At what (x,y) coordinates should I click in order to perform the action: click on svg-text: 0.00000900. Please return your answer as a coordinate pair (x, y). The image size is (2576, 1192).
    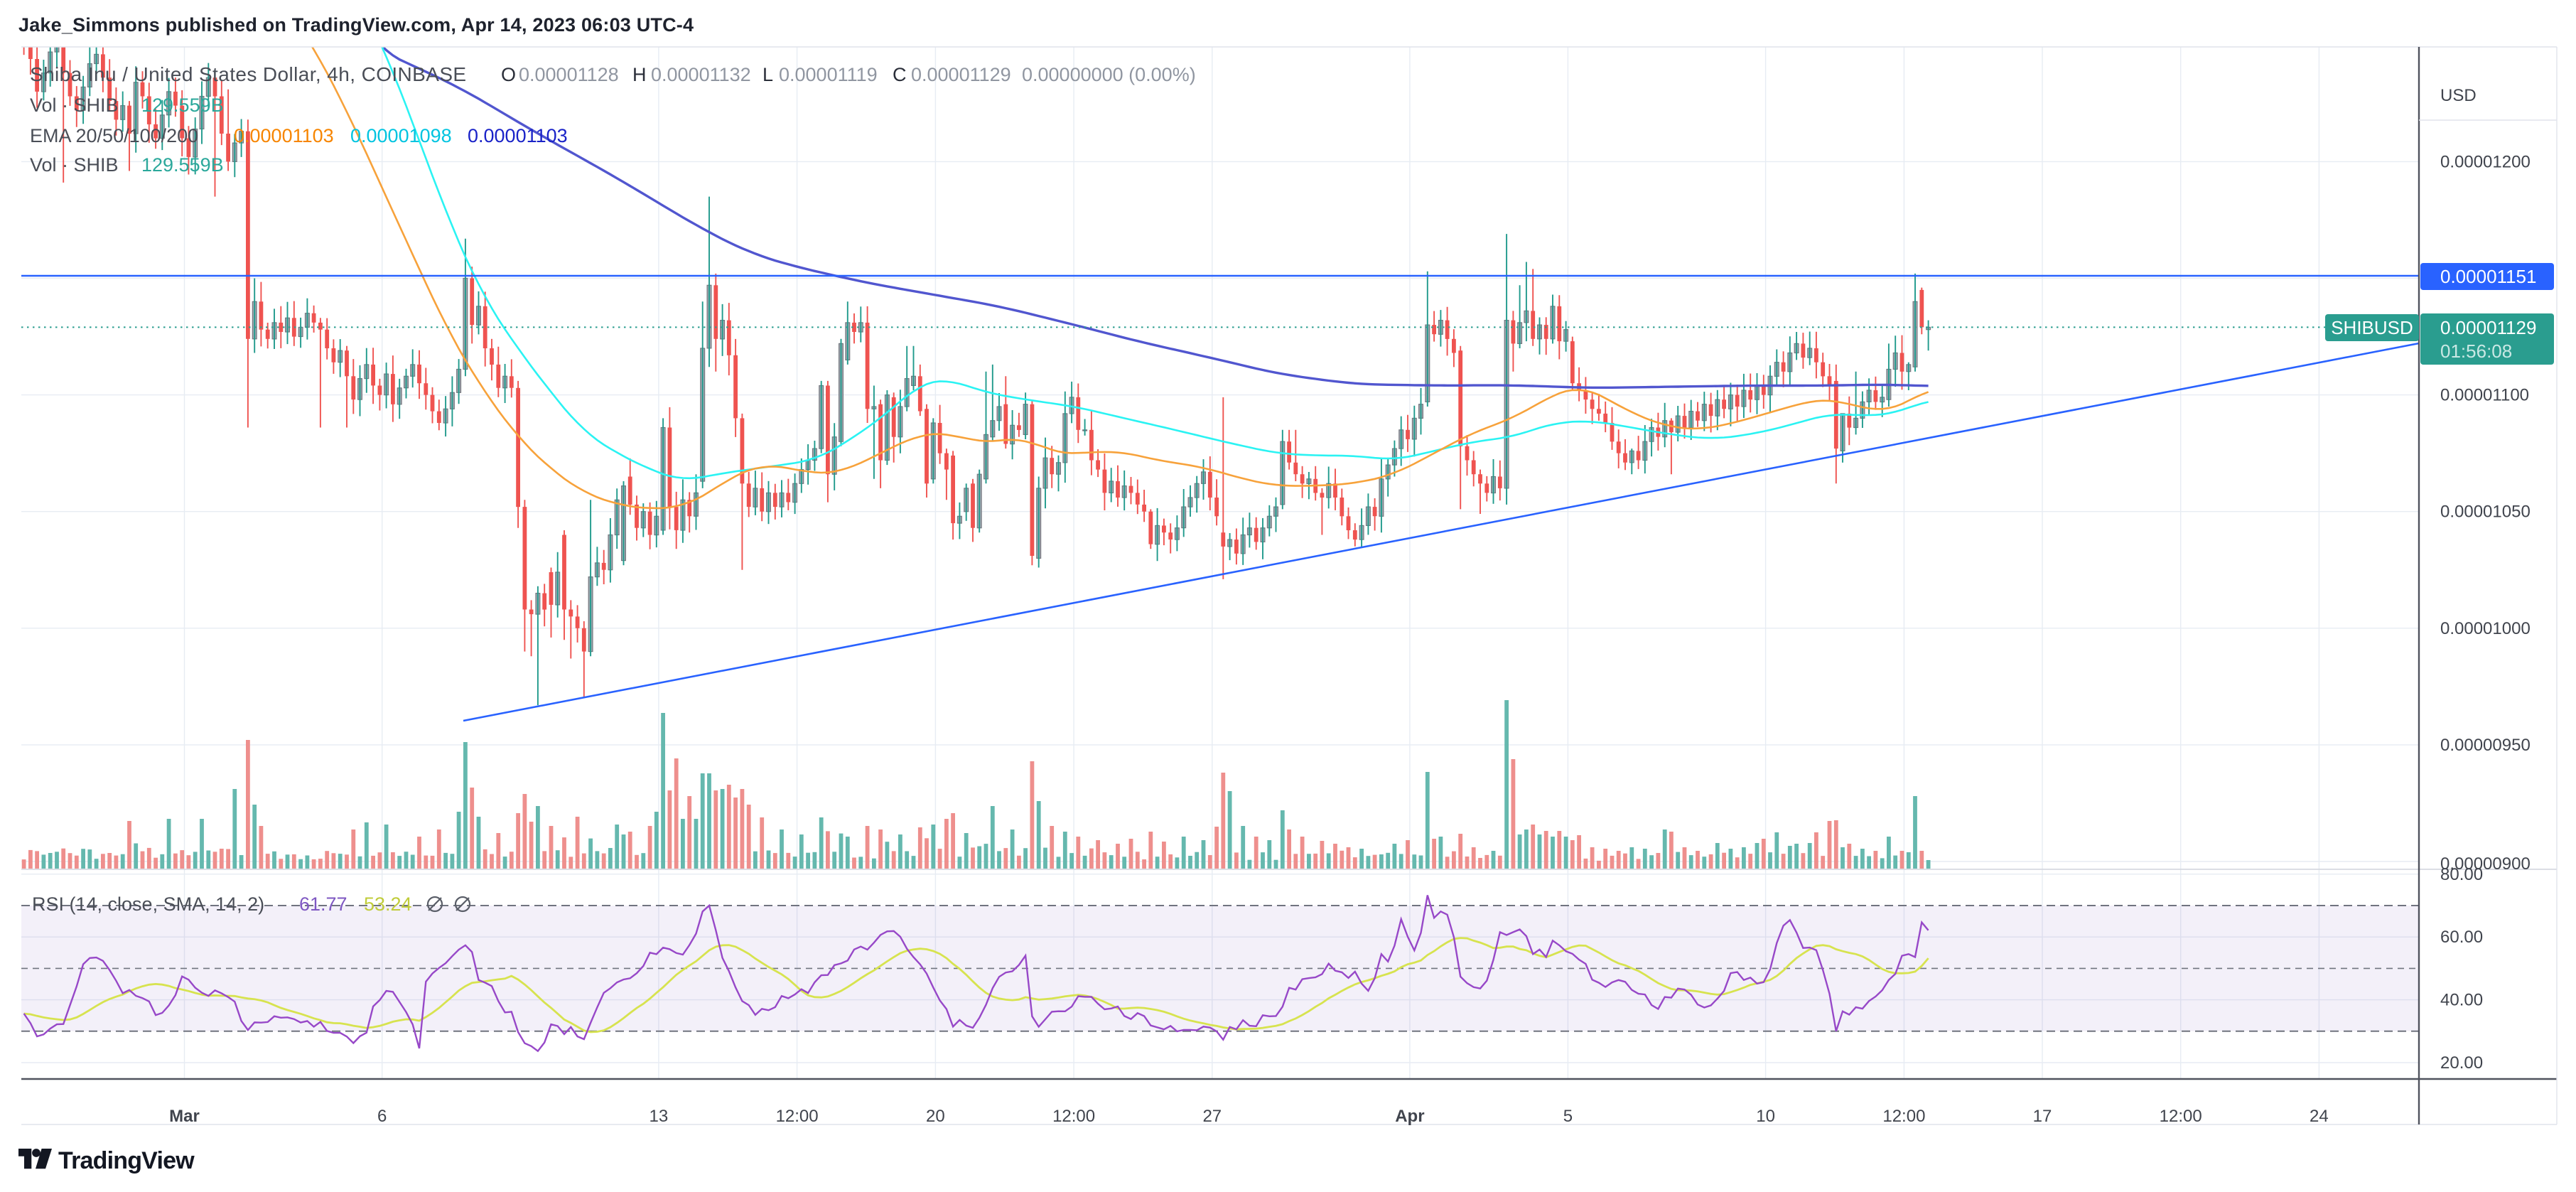
    Looking at the image, I should click on (2486, 864).